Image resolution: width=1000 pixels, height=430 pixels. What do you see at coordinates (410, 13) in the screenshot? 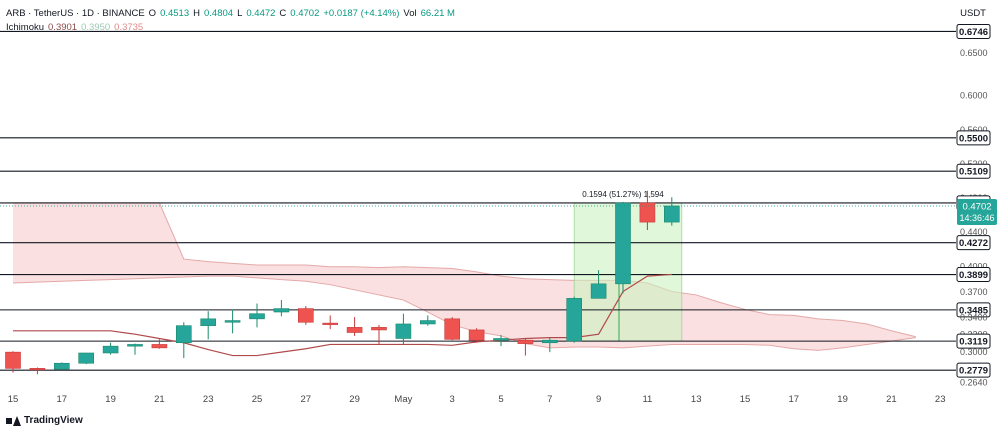
I see `volume-label: Vol` at bounding box center [410, 13].